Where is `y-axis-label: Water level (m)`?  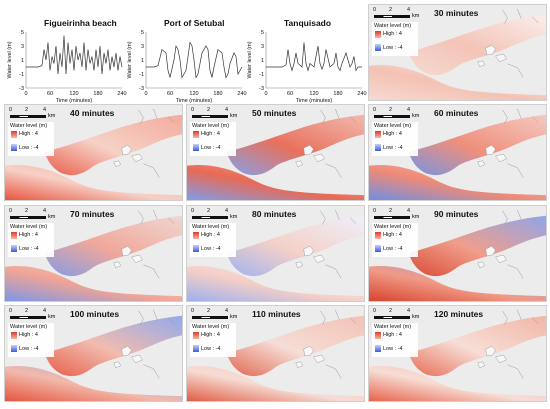 y-axis-label: Water level (m) is located at coordinates (250, 59).